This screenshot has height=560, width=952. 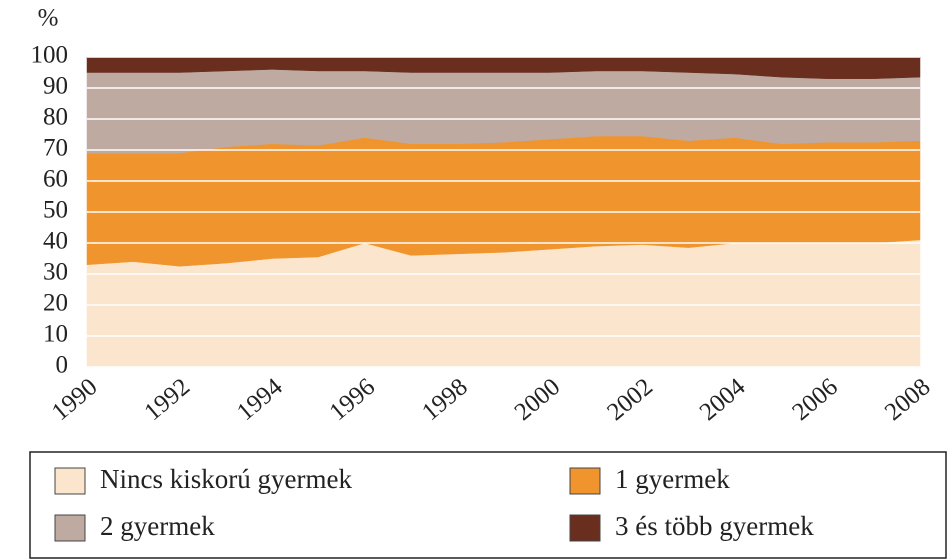 I want to click on y-axis-label: %, so click(x=48, y=18).